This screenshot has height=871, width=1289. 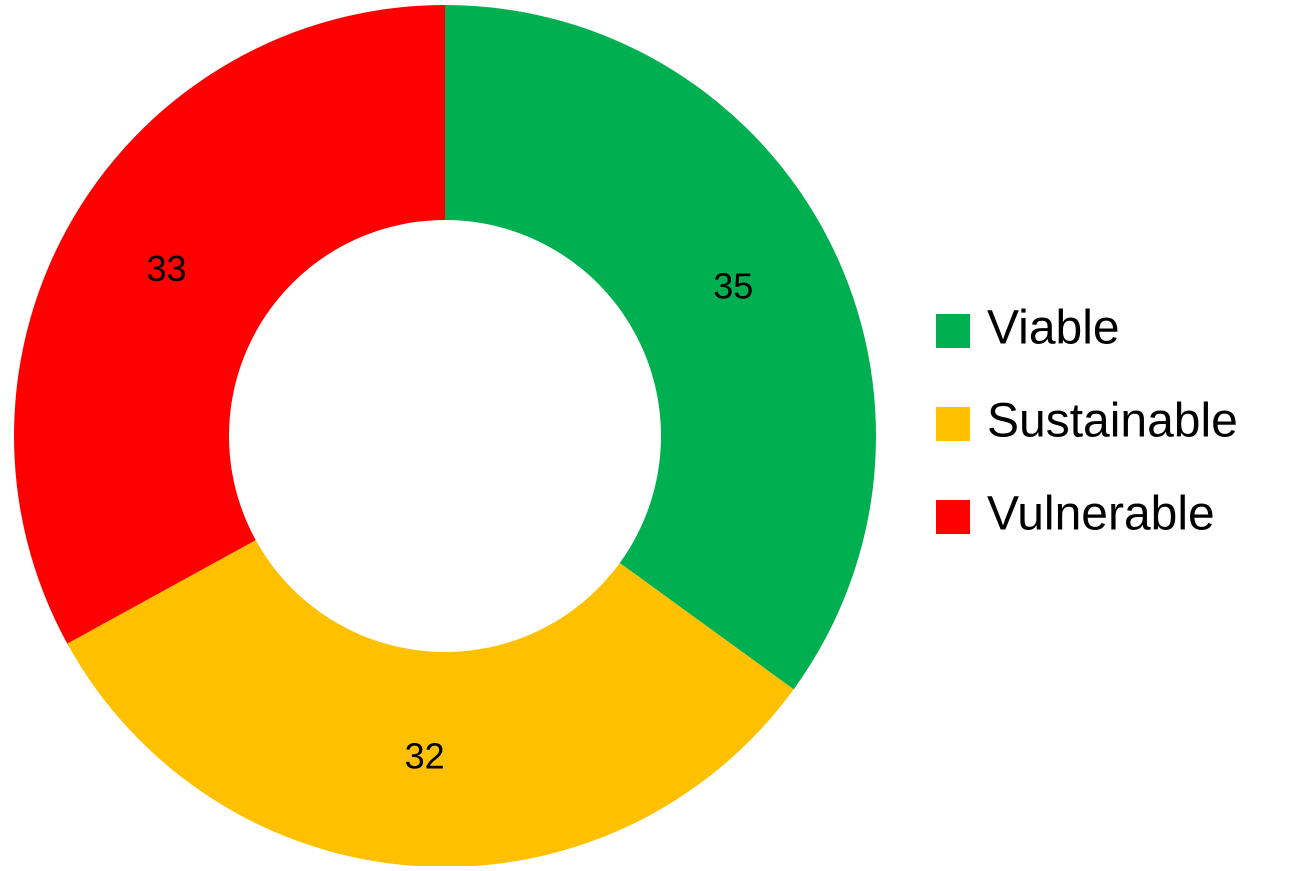 What do you see at coordinates (1053, 328) in the screenshot?
I see `legend-label: Viable` at bounding box center [1053, 328].